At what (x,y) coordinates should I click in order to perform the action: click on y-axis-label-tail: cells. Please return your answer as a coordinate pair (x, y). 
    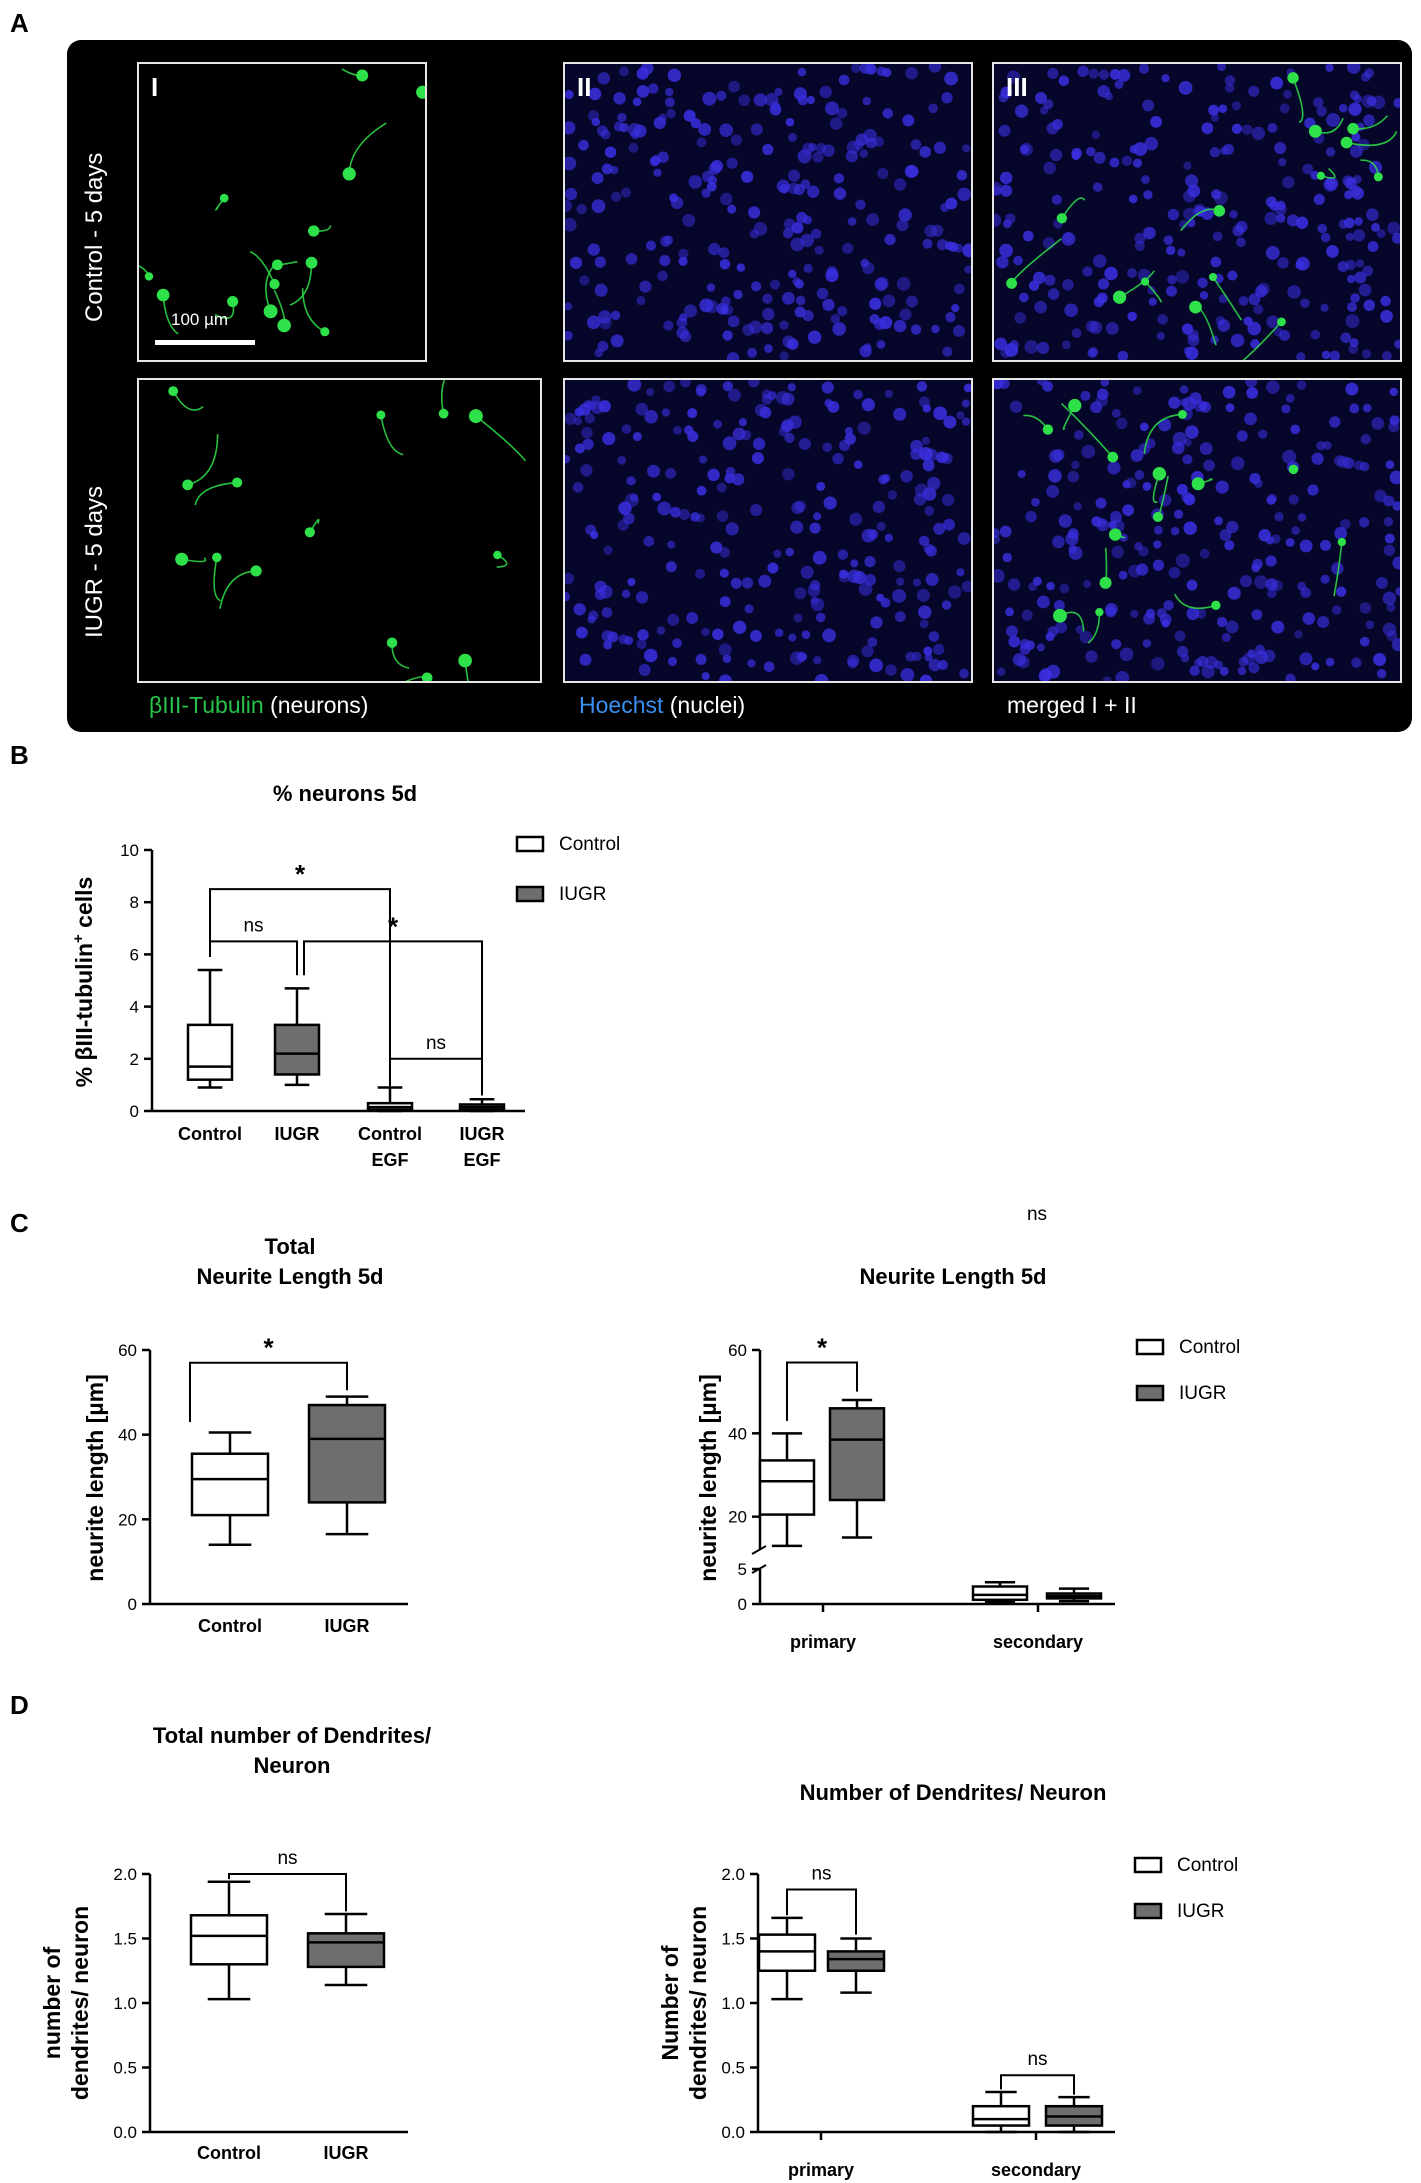
    Looking at the image, I should click on (84, 906).